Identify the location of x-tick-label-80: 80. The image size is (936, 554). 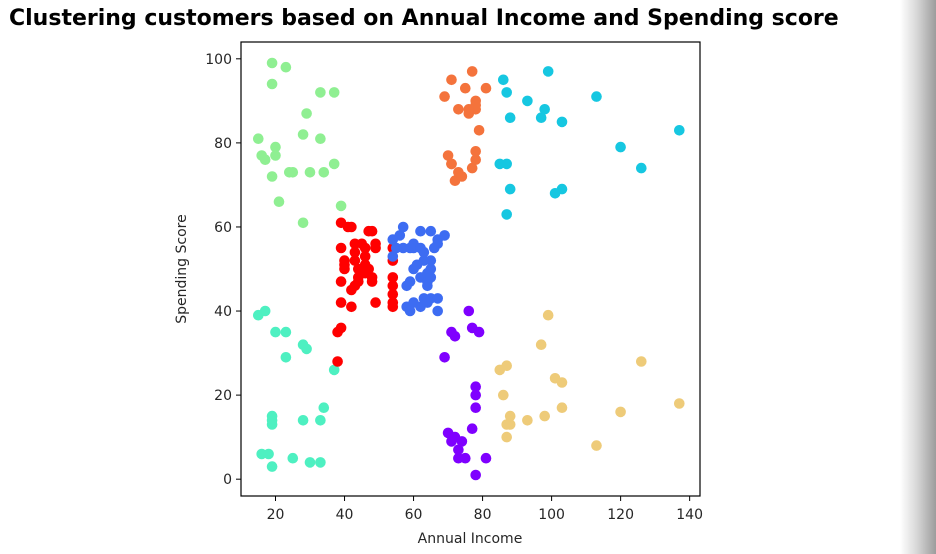
(483, 515).